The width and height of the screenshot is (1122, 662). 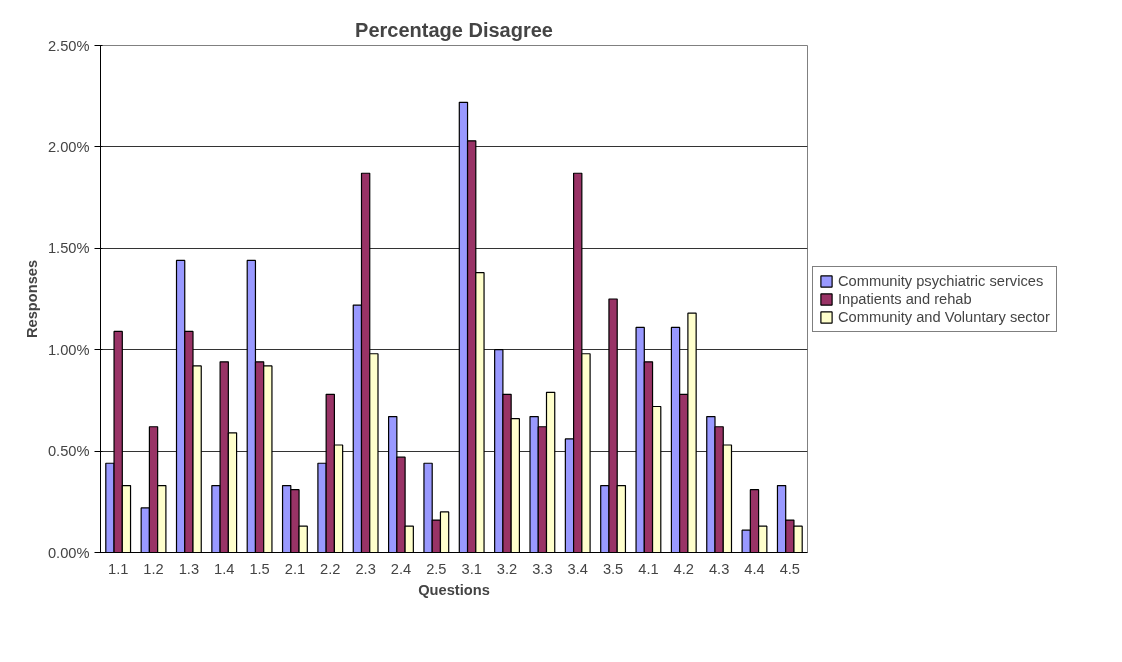 I want to click on legend-label: Community psychiatric services, so click(x=941, y=280).